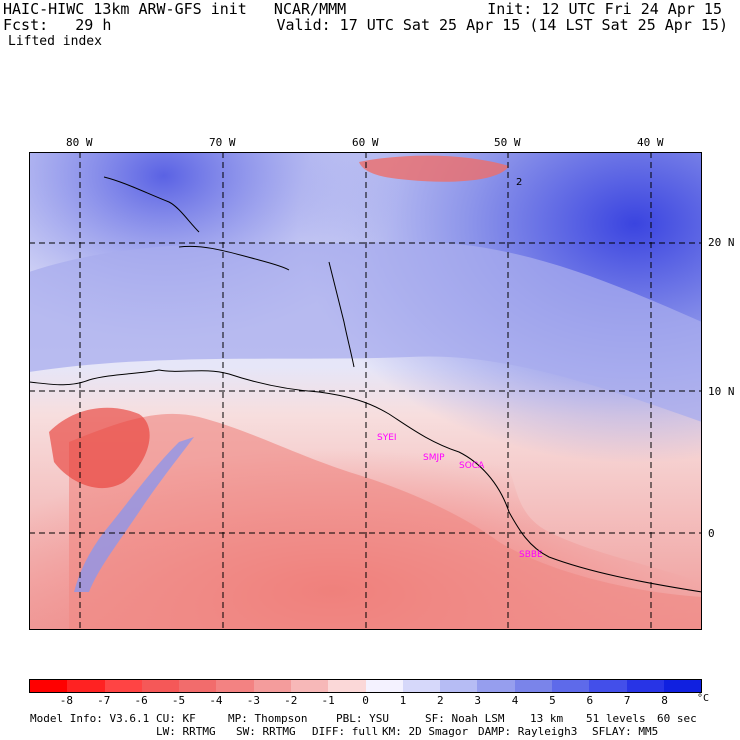 Image resolution: width=740 pixels, height=740 pixels. What do you see at coordinates (590, 700) in the screenshot?
I see `legend-tick-label: 6` at bounding box center [590, 700].